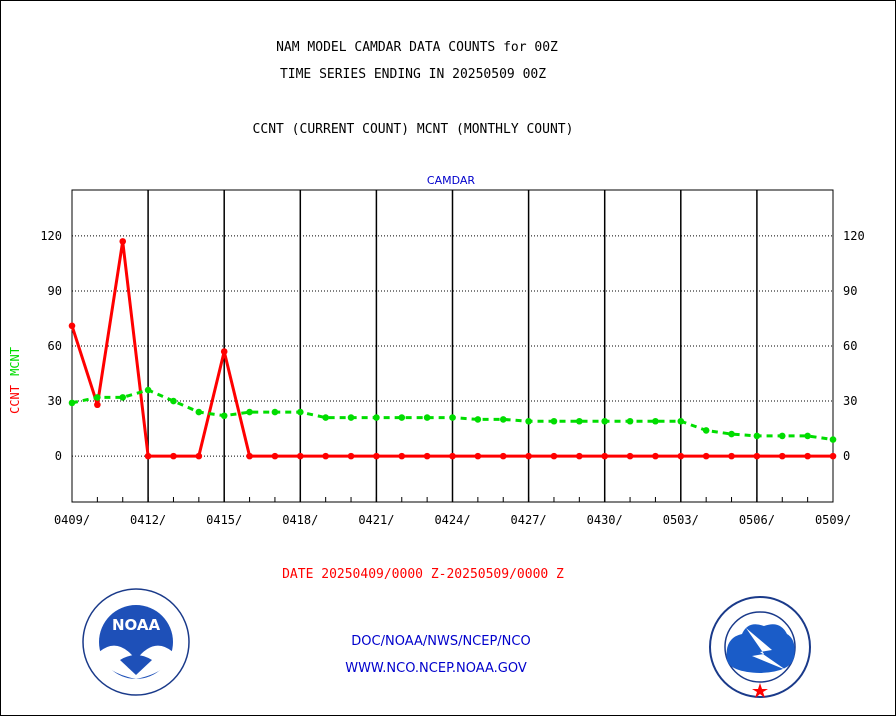  I want to click on noaa-logo-text: NOAA, so click(136, 625).